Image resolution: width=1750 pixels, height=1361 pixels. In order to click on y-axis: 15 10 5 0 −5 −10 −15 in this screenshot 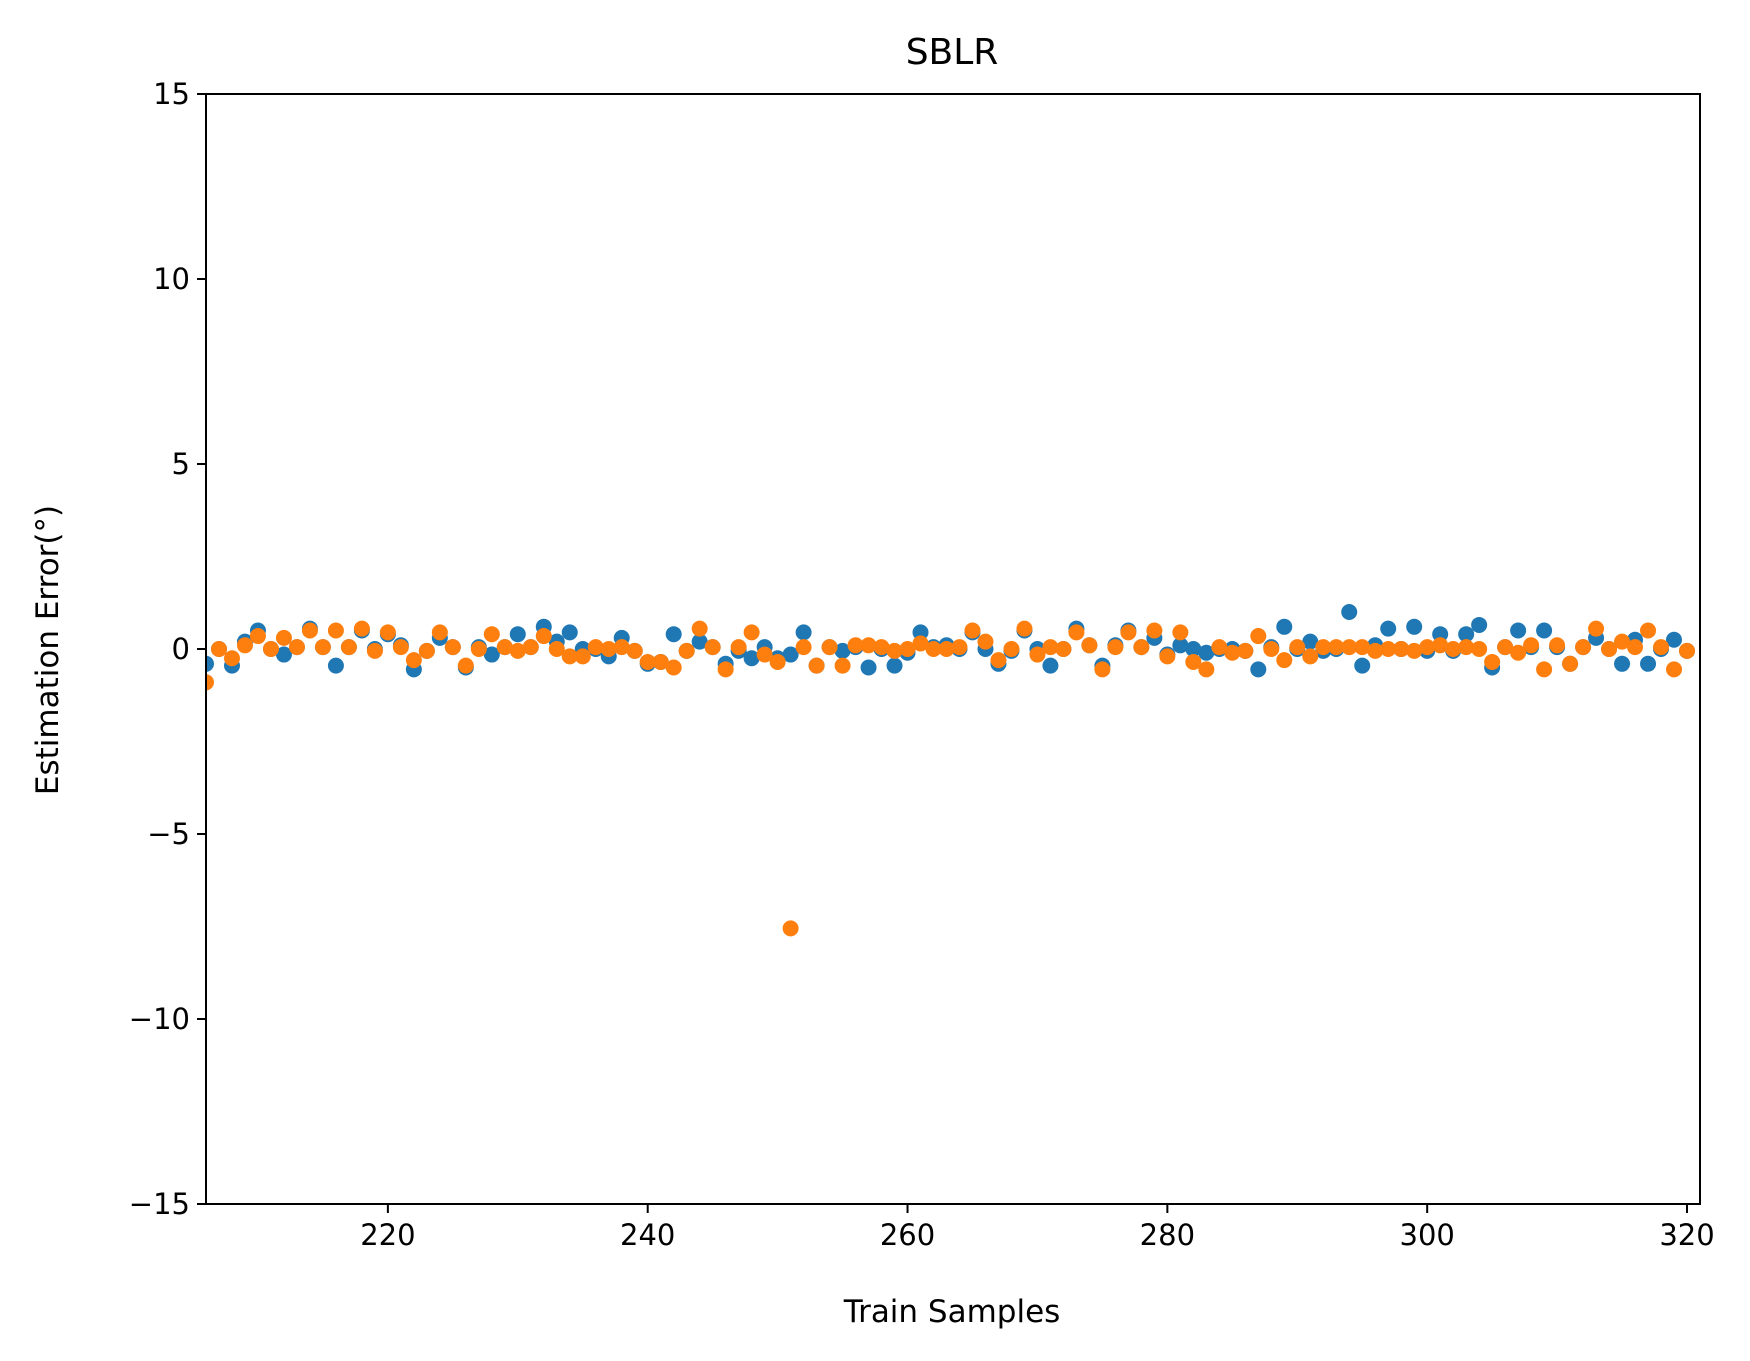, I will do `click(167, 649)`.